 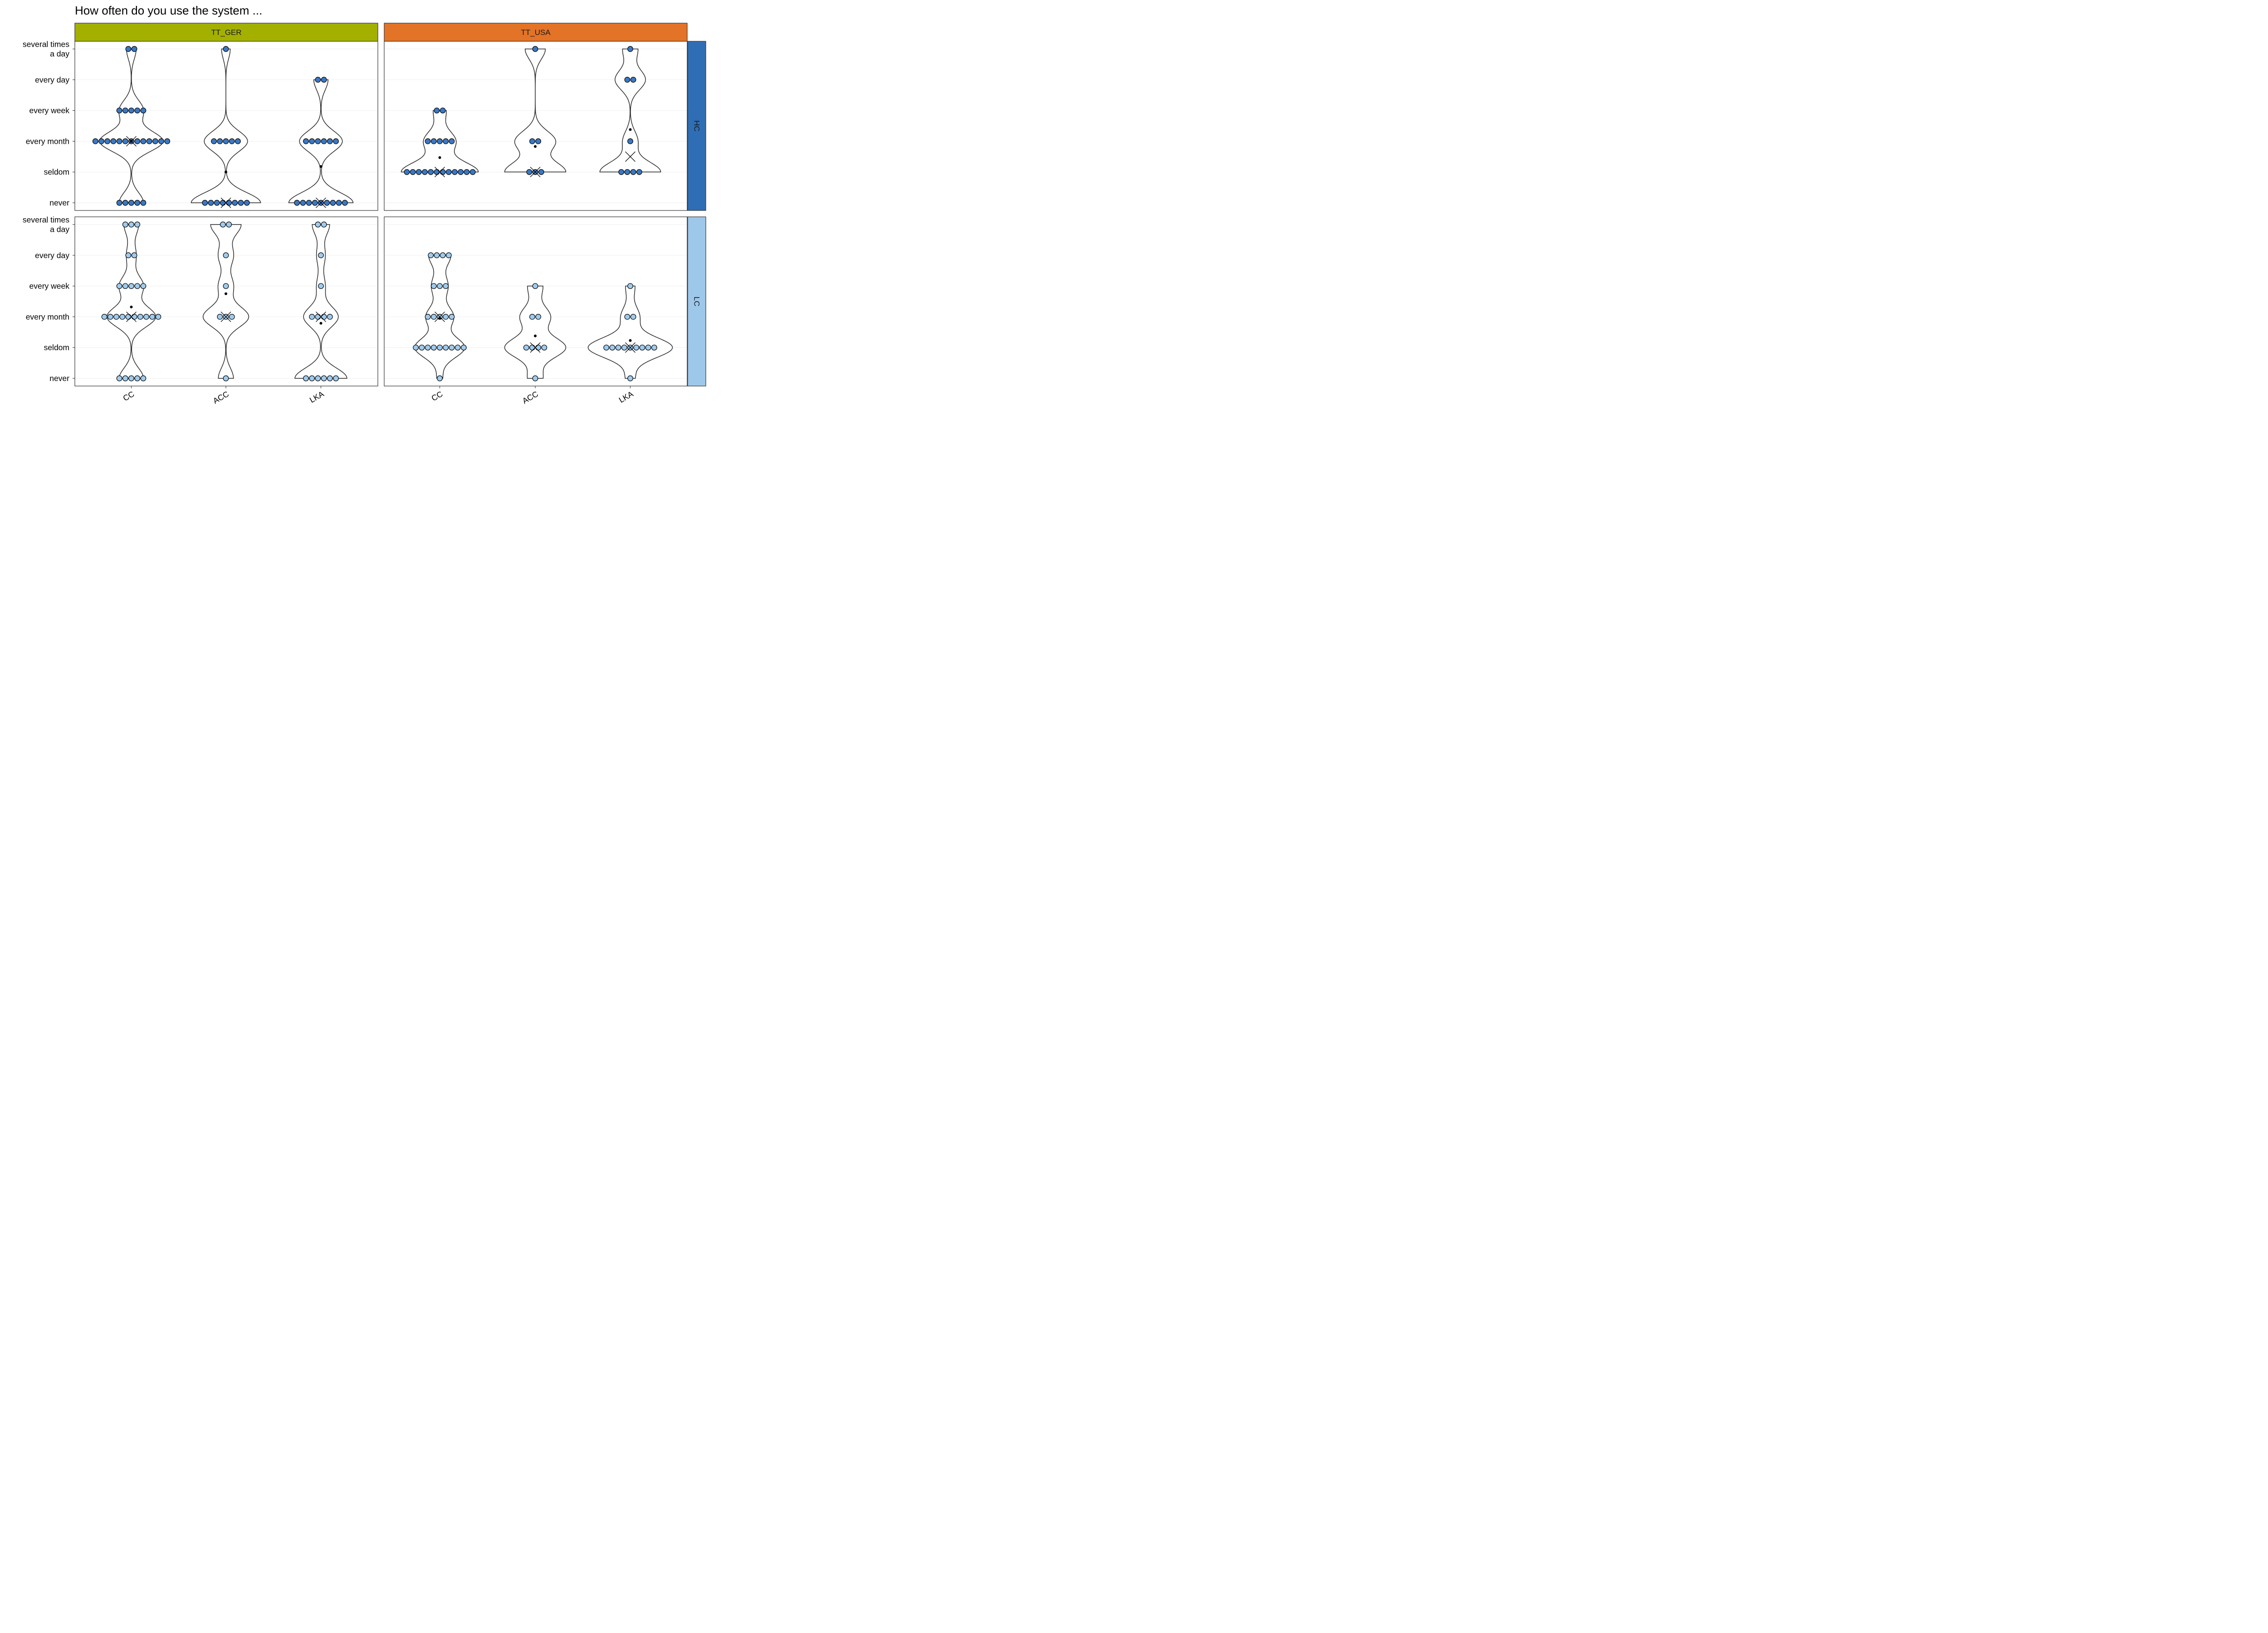 I want to click on y-tick-label: every week, so click(x=49, y=110).